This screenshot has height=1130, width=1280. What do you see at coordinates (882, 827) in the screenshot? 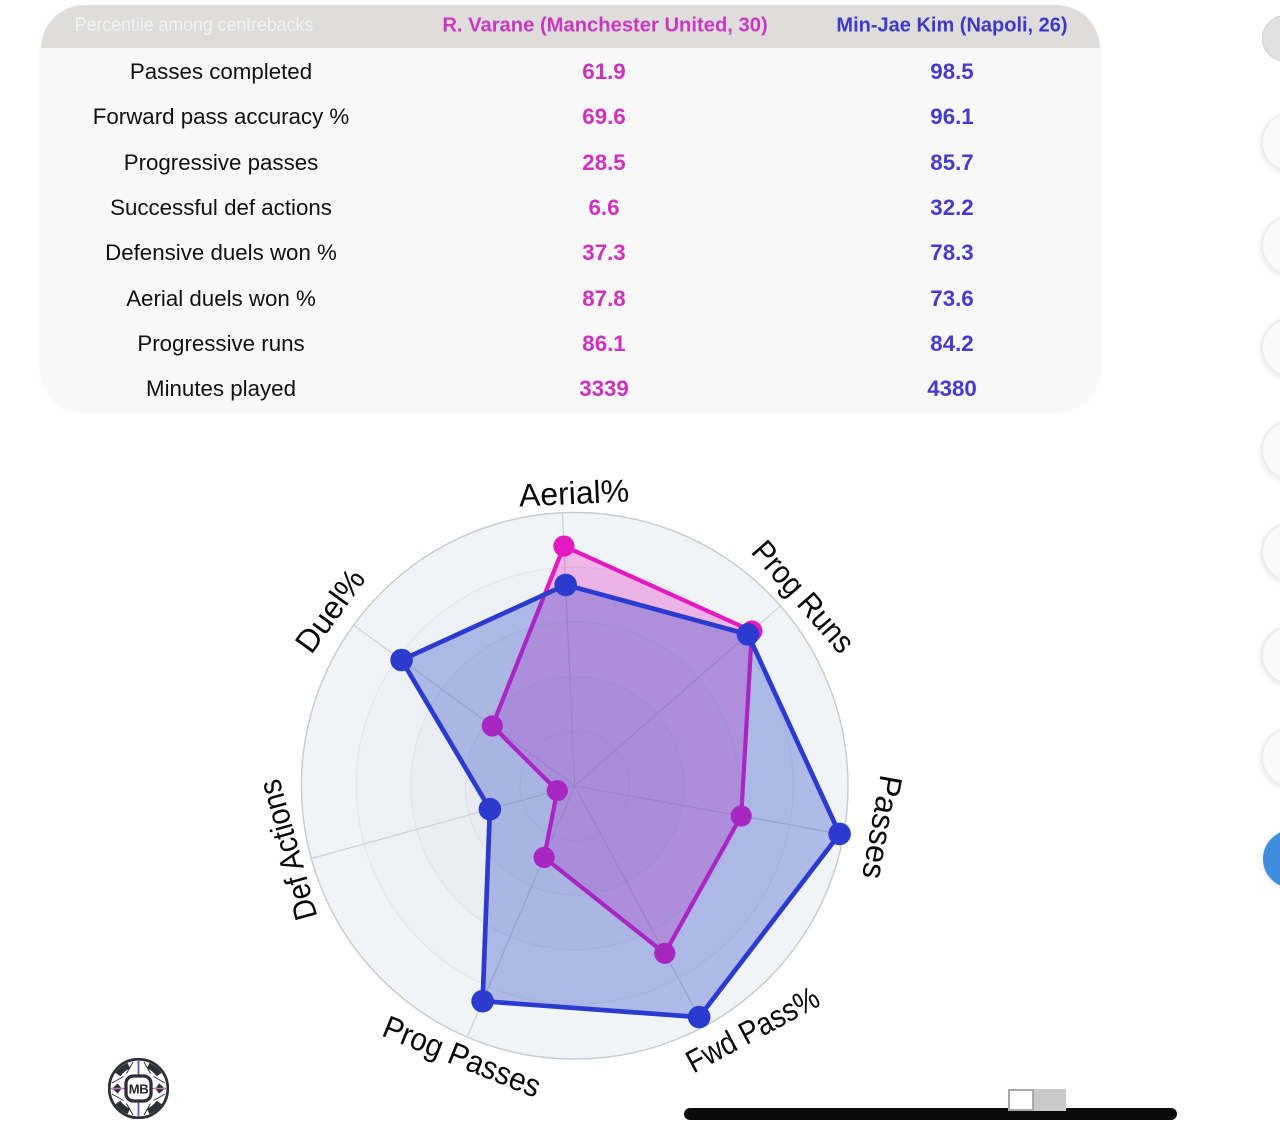
I see `svg-text: Passes` at bounding box center [882, 827].